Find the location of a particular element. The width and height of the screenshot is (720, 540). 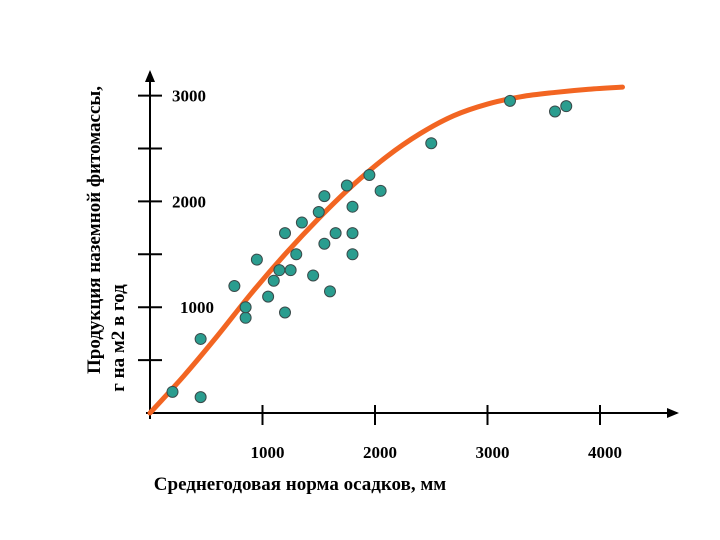

y-tick-label-2000: 2000 is located at coordinates (189, 201).